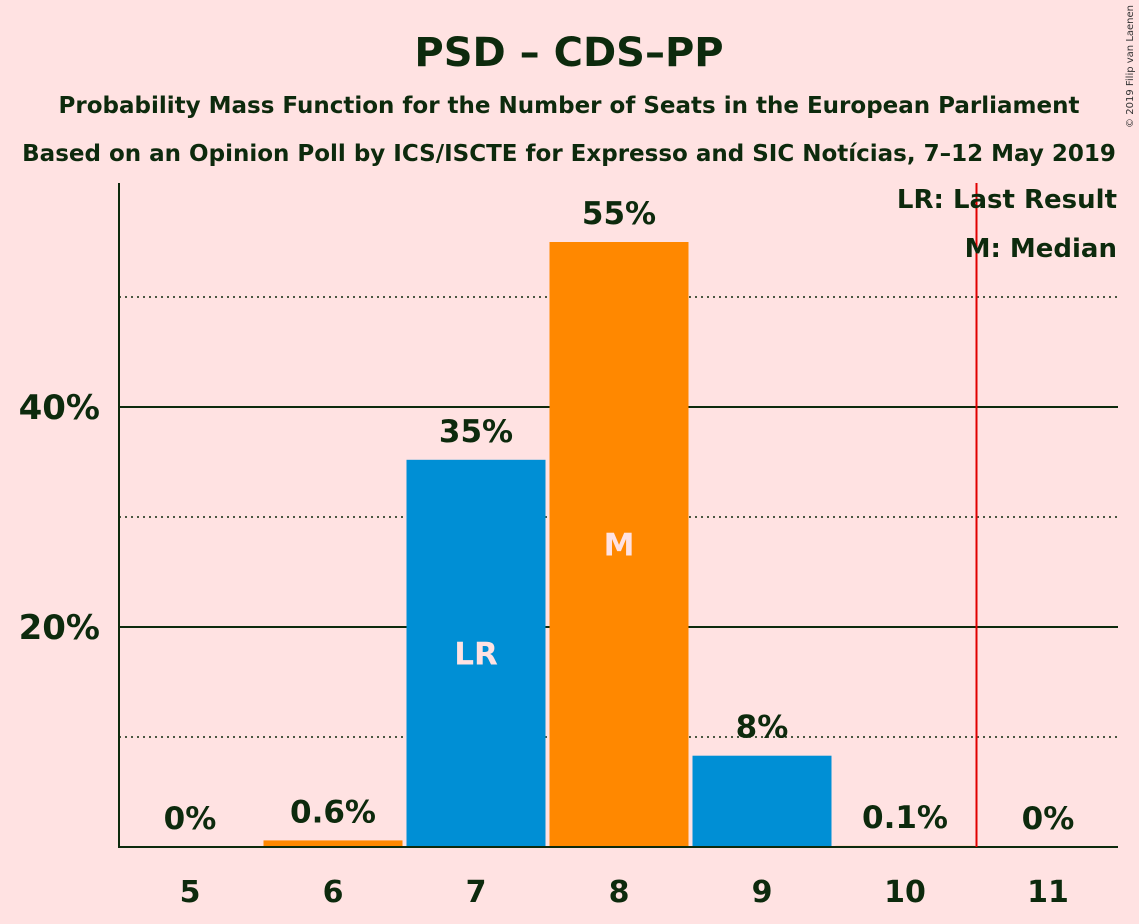  What do you see at coordinates (476, 892) in the screenshot?
I see `x-tick-label: 7` at bounding box center [476, 892].